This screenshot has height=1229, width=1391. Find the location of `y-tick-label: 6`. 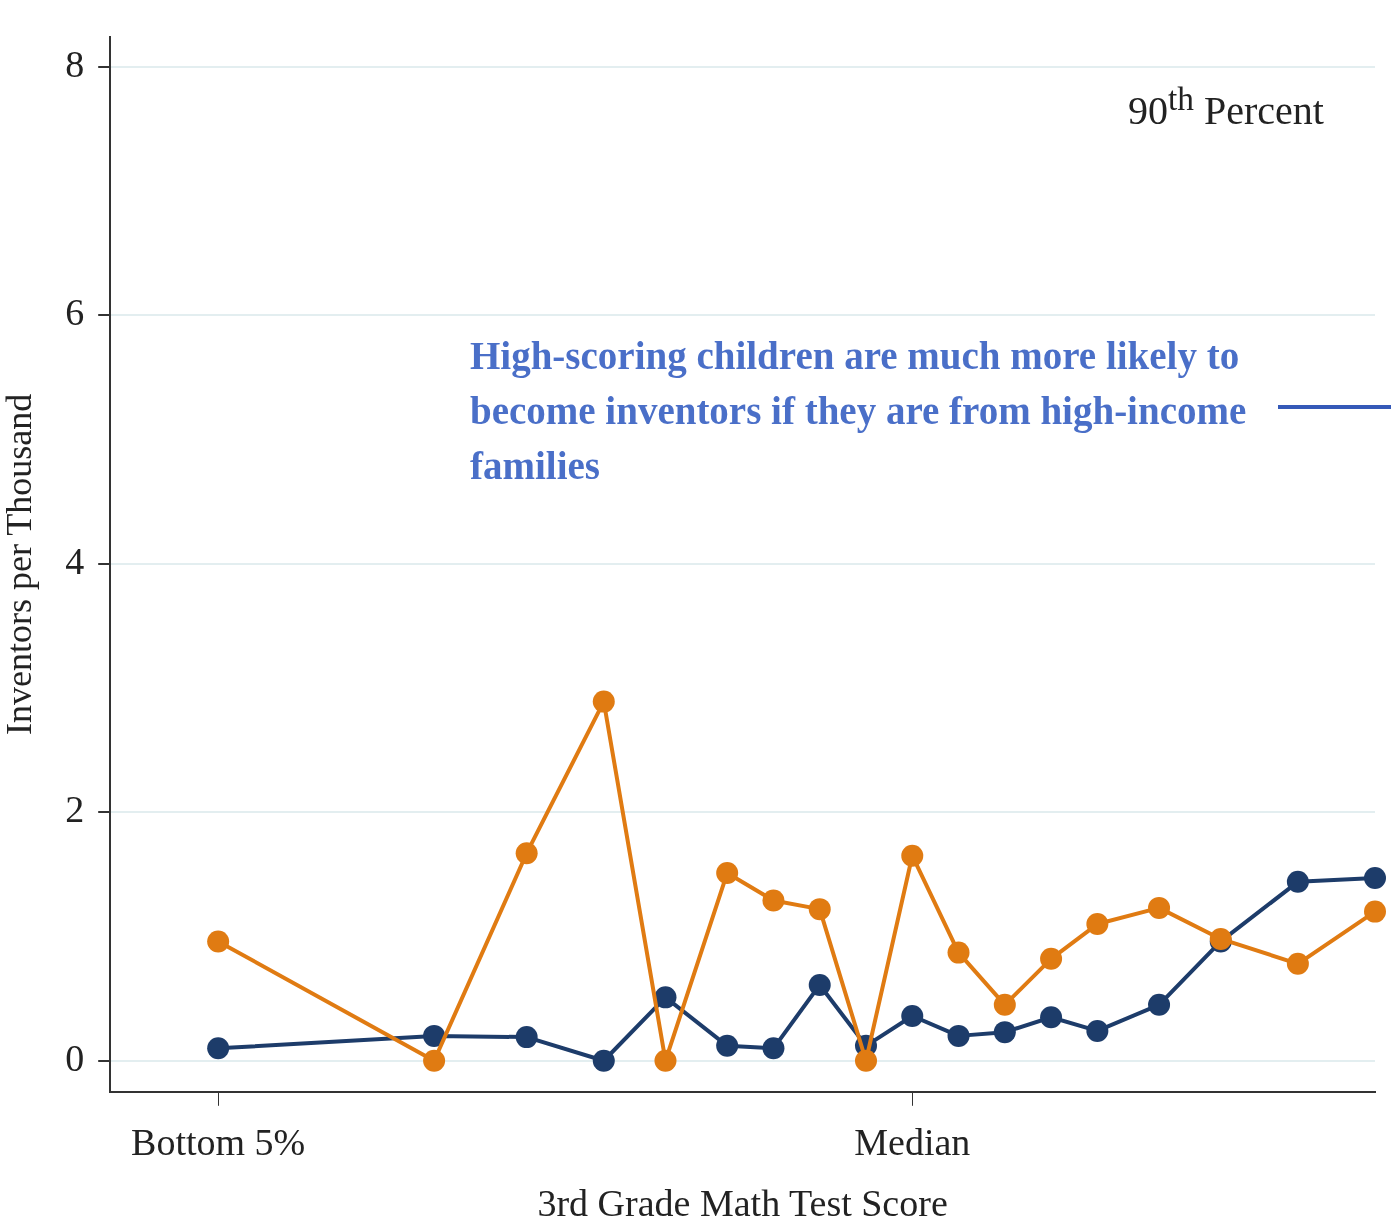

y-tick-label: 6 is located at coordinates (75, 312).